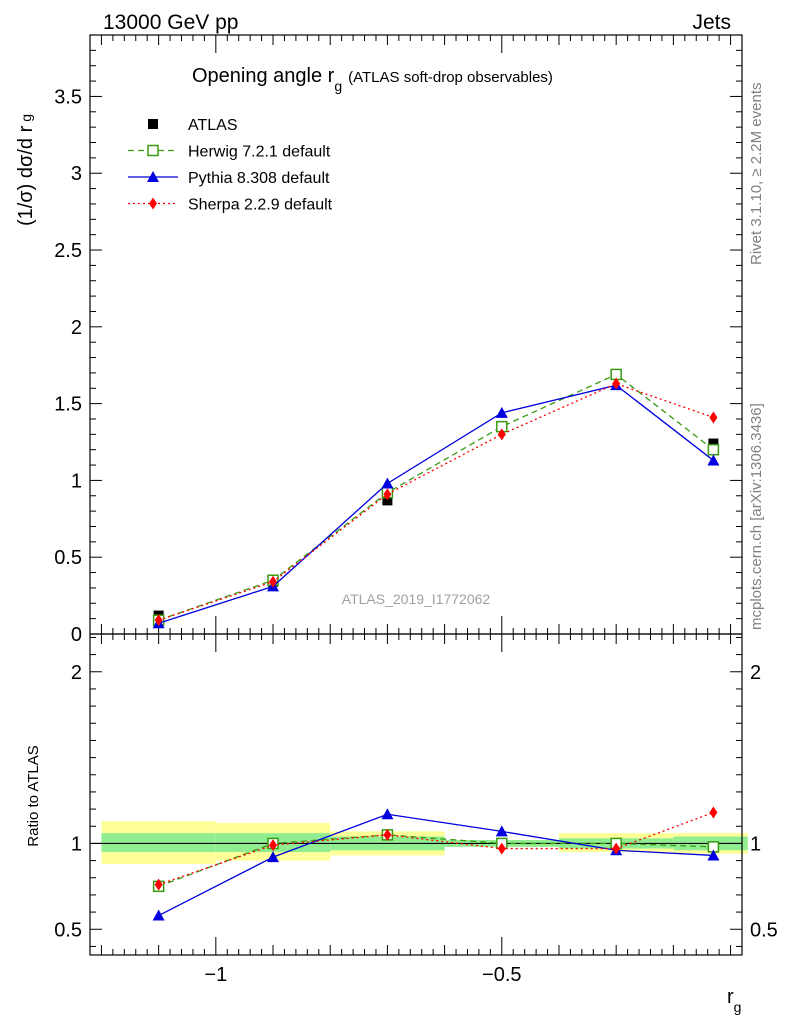 The width and height of the screenshot is (786, 1024). I want to click on legend-label-sherpa: Sherpa 2.2.9 default, so click(260, 205).